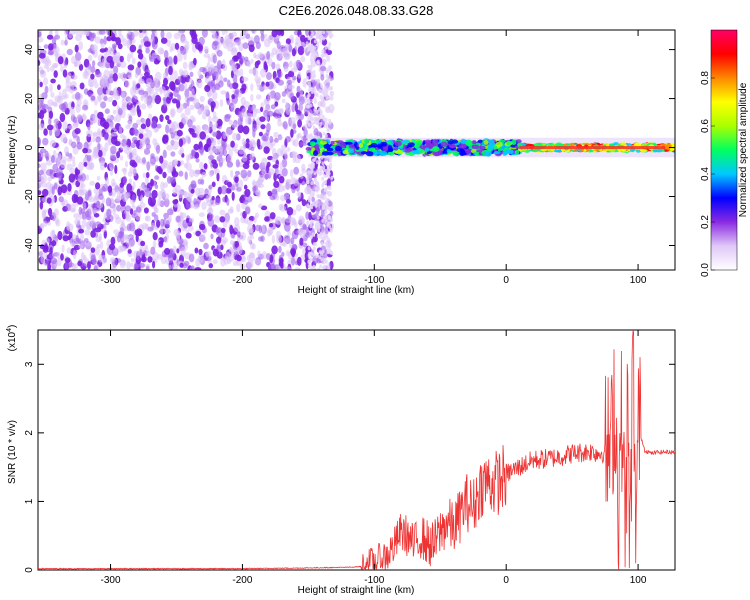 Image resolution: width=750 pixels, height=600 pixels. Describe the element at coordinates (356, 290) in the screenshot. I see `spectrogram-xlabel: Height of straight line (km)` at that location.